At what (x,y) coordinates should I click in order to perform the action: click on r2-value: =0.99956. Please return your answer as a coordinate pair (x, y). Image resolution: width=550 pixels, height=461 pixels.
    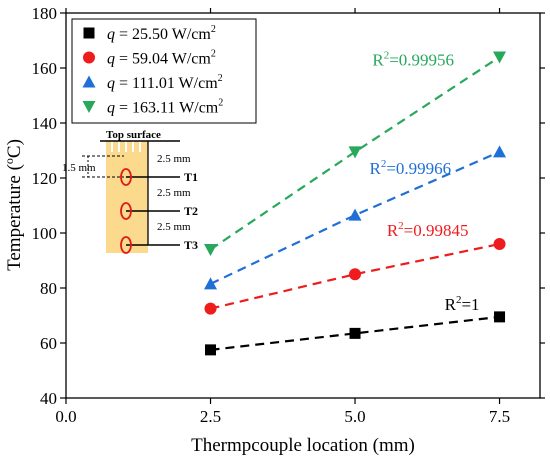
    Looking at the image, I should click on (421, 59).